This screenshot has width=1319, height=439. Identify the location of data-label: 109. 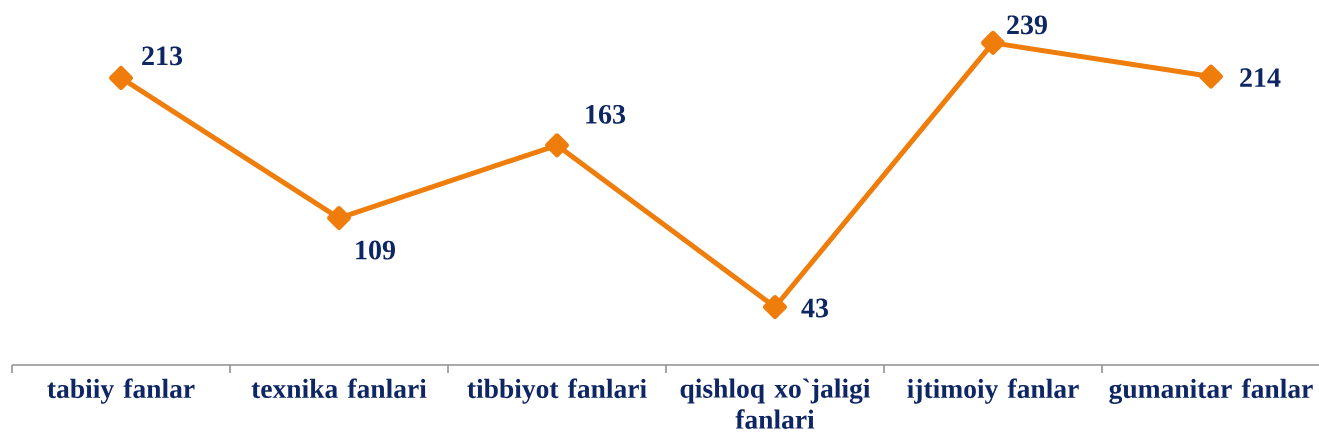
(375, 250).